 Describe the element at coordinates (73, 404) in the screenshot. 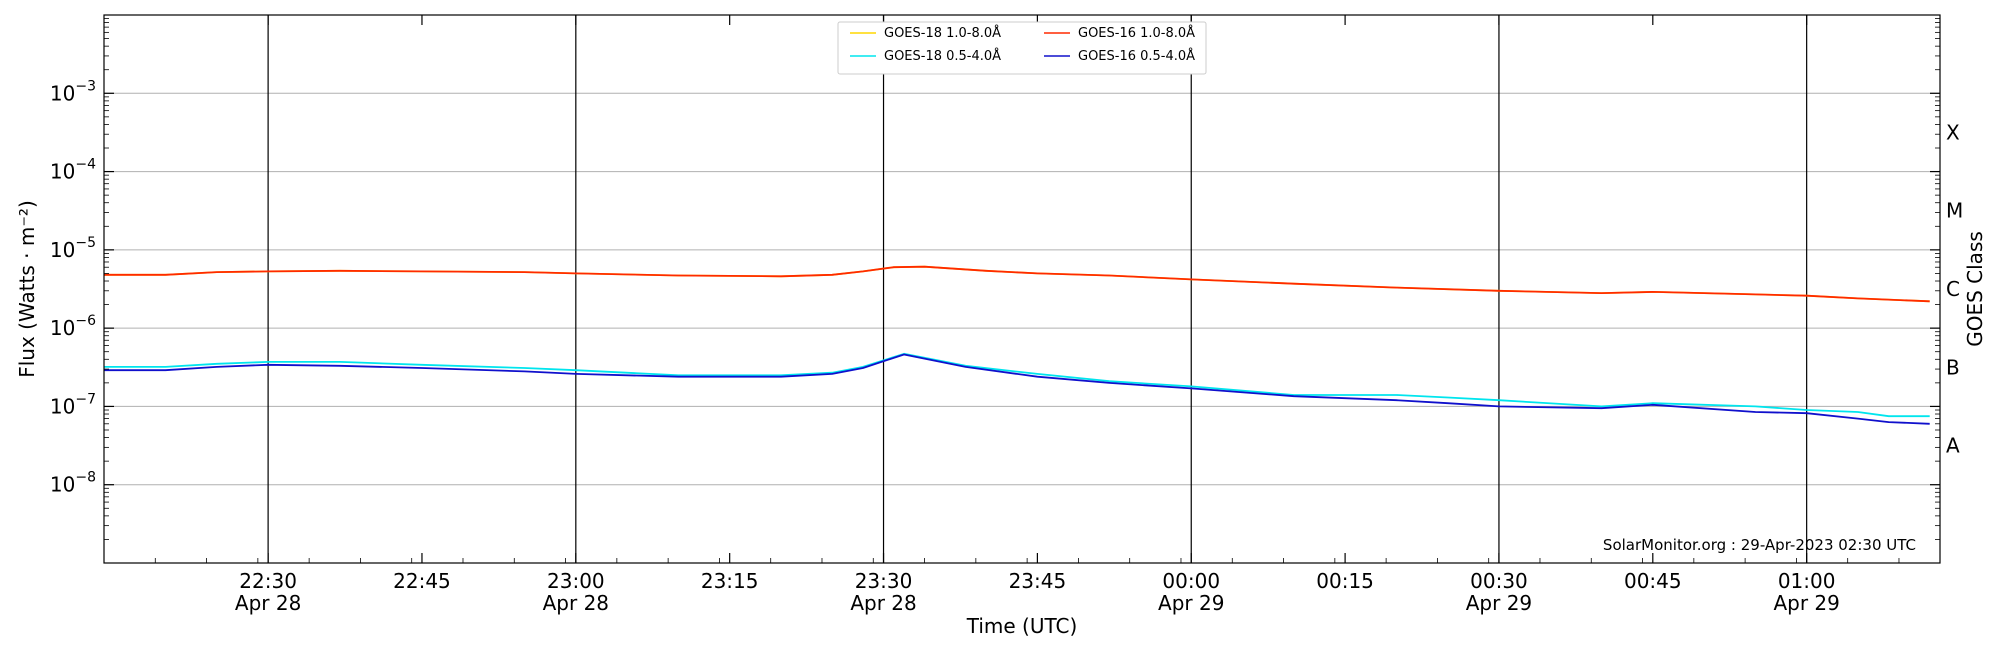

I see `y-tick-label: 10⁻⁷` at that location.